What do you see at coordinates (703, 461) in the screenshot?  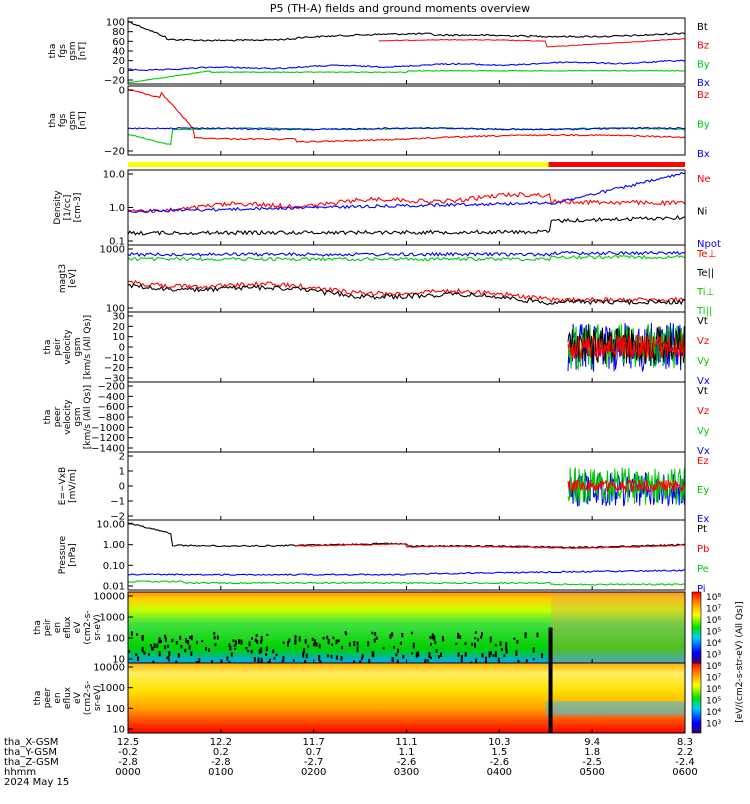 I see `legend-Ez: Ez` at bounding box center [703, 461].